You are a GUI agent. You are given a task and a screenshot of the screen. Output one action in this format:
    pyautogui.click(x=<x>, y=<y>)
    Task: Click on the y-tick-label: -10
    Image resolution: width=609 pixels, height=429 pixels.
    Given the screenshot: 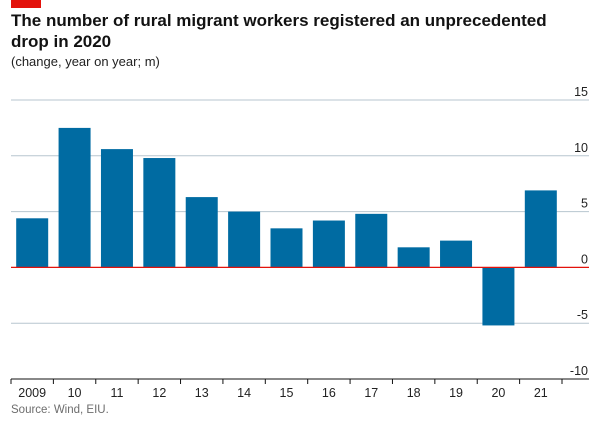 What is the action you would take?
    pyautogui.click(x=579, y=371)
    